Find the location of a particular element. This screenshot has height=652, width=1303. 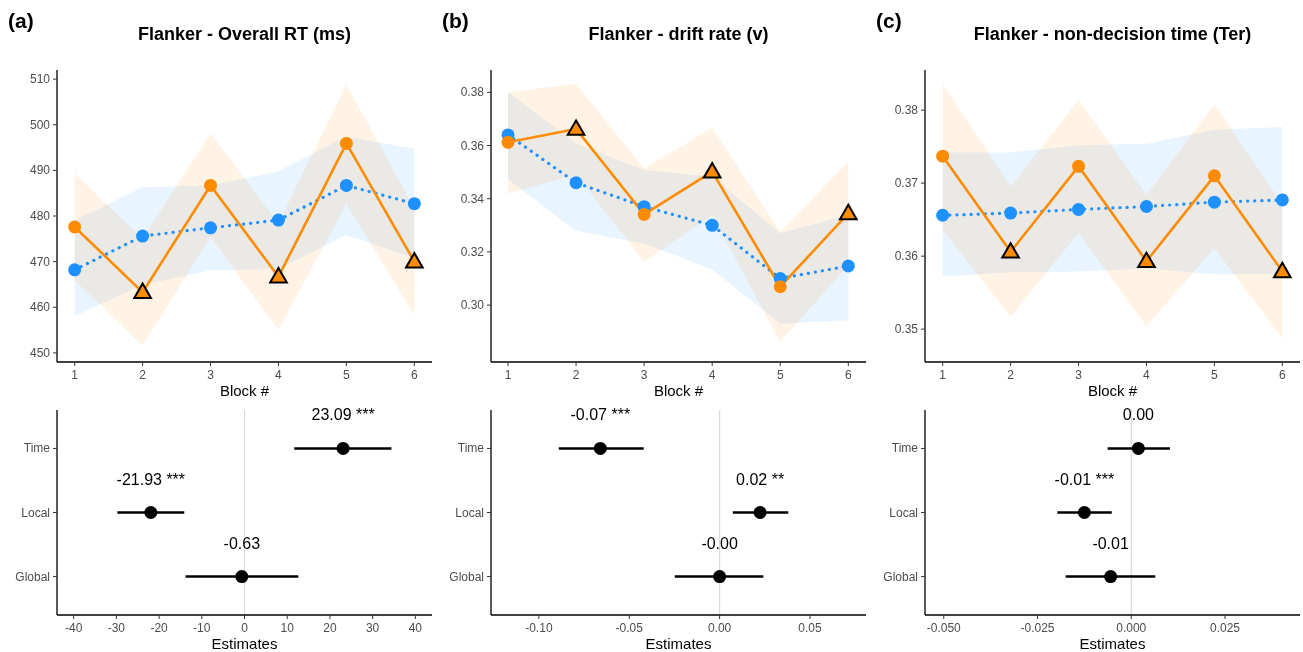

x-tick-label: -20 is located at coordinates (159, 628).